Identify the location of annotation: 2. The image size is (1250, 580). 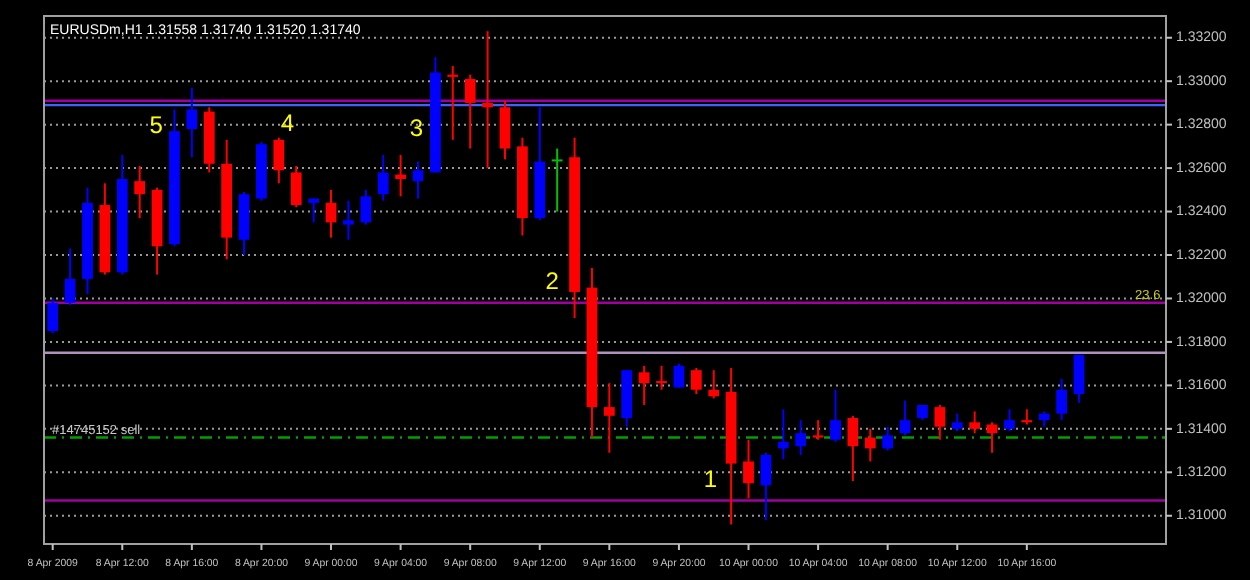
(552, 280).